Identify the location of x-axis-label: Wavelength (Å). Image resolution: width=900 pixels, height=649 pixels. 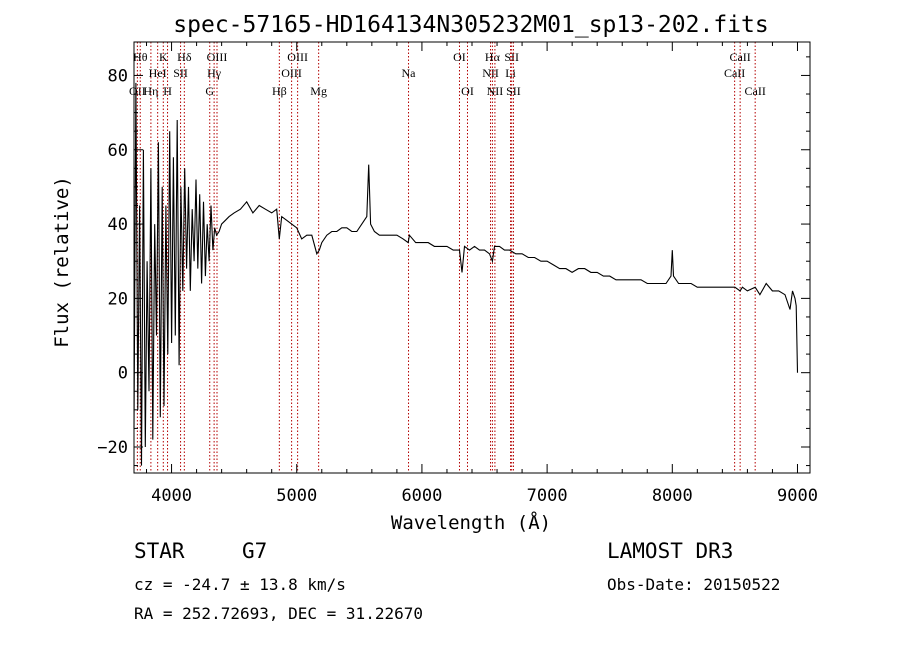
(471, 522).